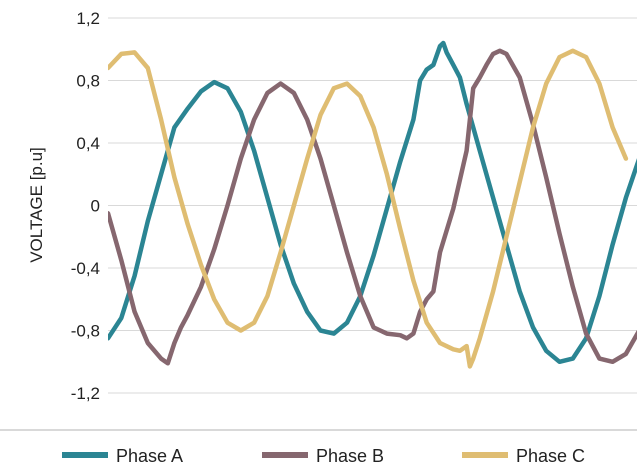 The height and width of the screenshot is (470, 637). I want to click on y-tick-label: -0,4, so click(85, 268).